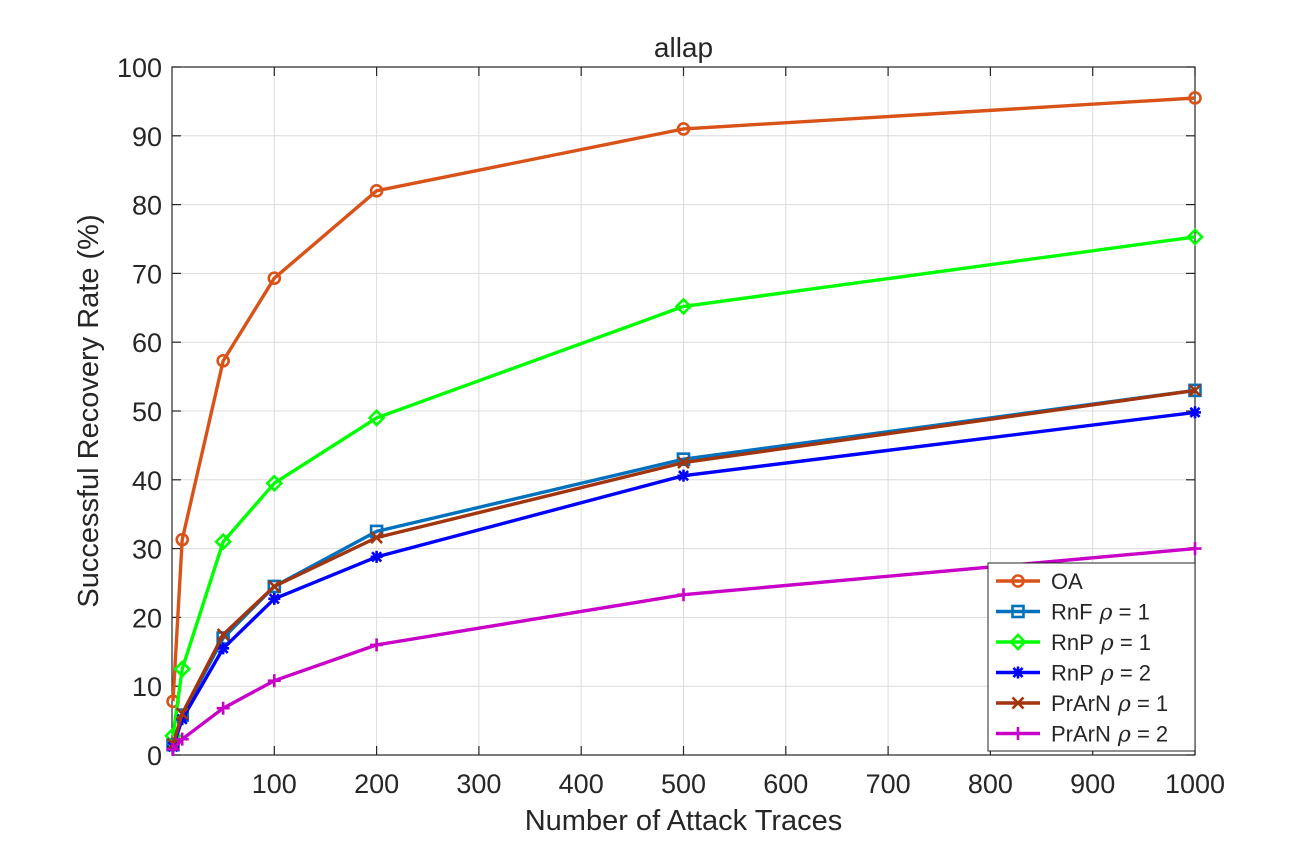 The image size is (1316, 847). What do you see at coordinates (139, 68) in the screenshot?
I see `y-tick-label: 100` at bounding box center [139, 68].